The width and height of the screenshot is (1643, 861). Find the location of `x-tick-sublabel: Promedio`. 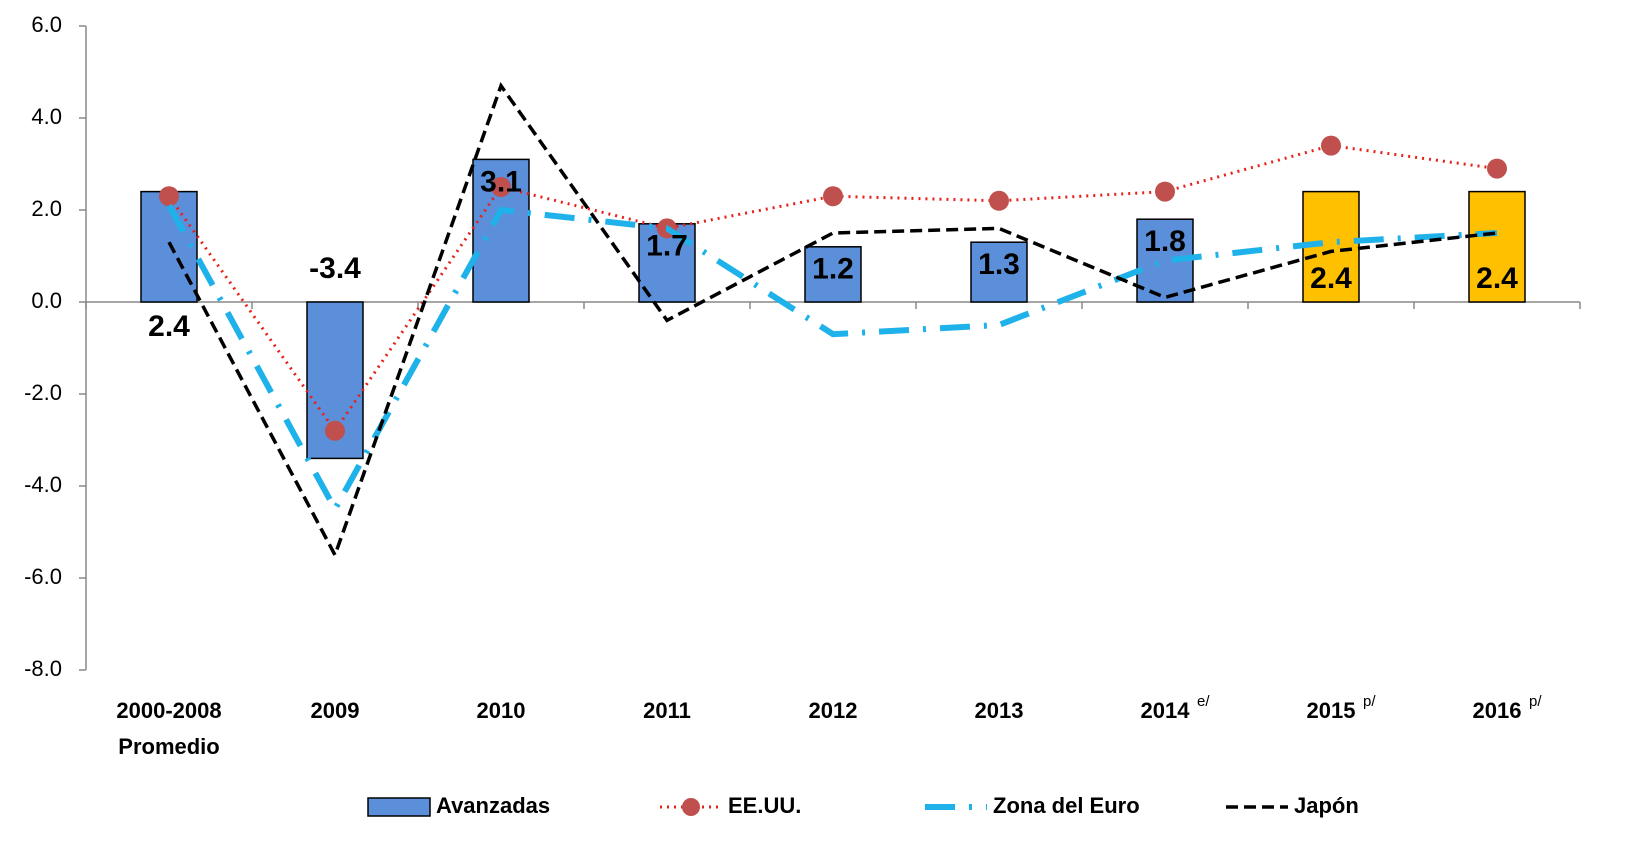

x-tick-sublabel: Promedio is located at coordinates (168, 746).